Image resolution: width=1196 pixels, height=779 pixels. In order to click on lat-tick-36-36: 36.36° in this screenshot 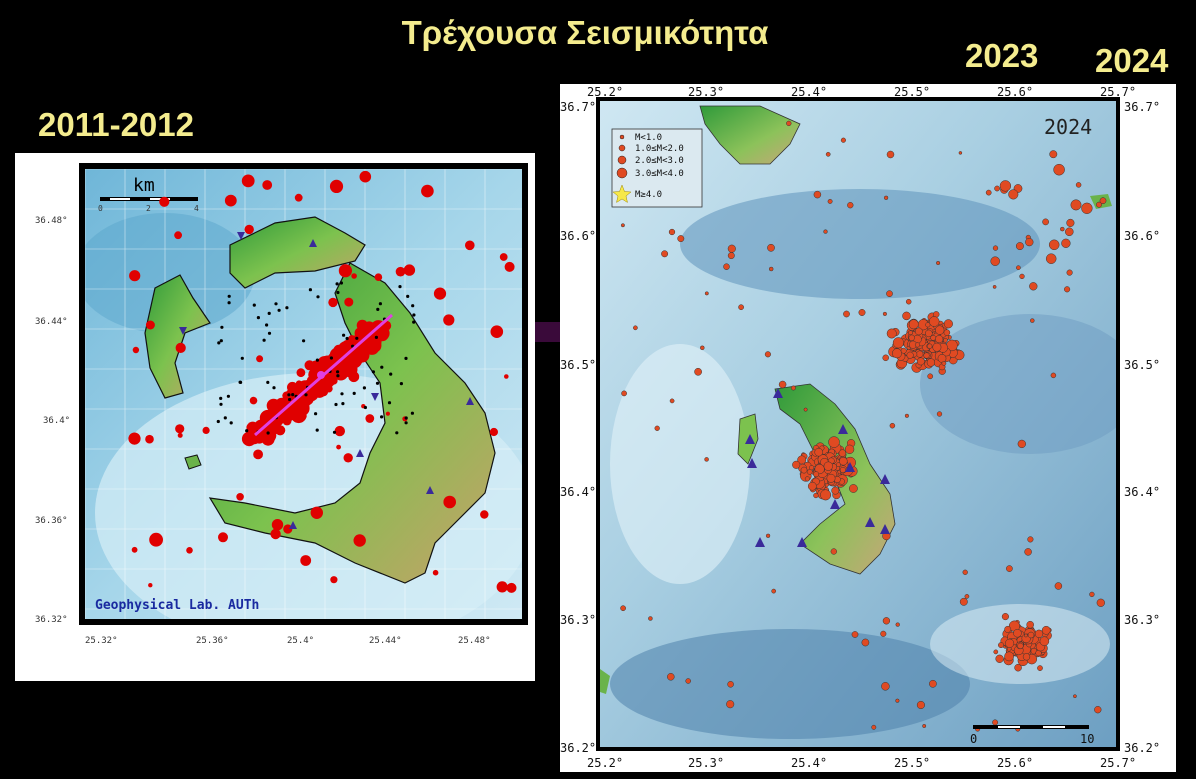, I will do `click(51, 521)`.